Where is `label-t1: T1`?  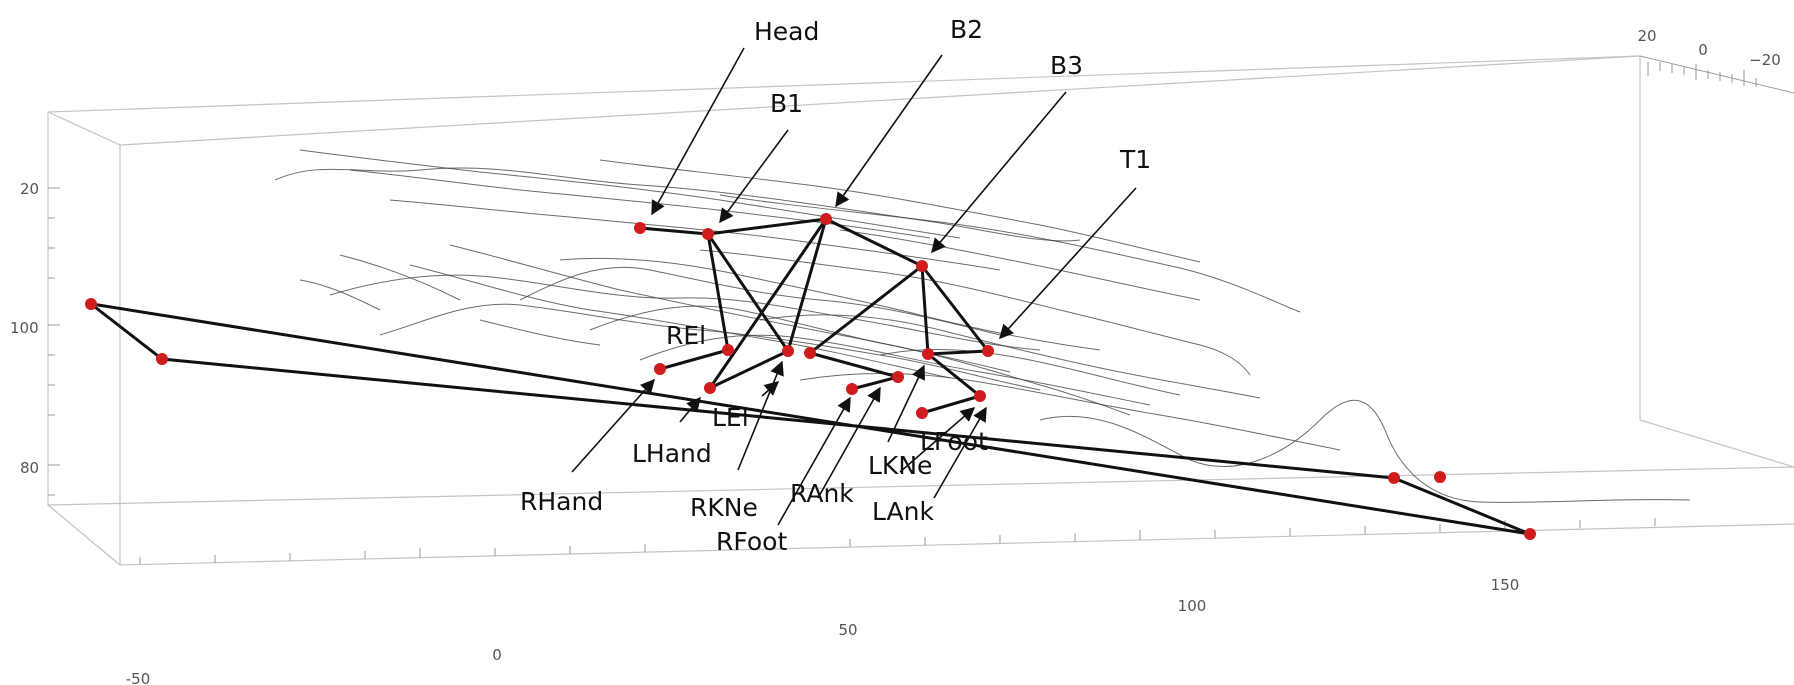 label-t1: T1 is located at coordinates (1135, 159).